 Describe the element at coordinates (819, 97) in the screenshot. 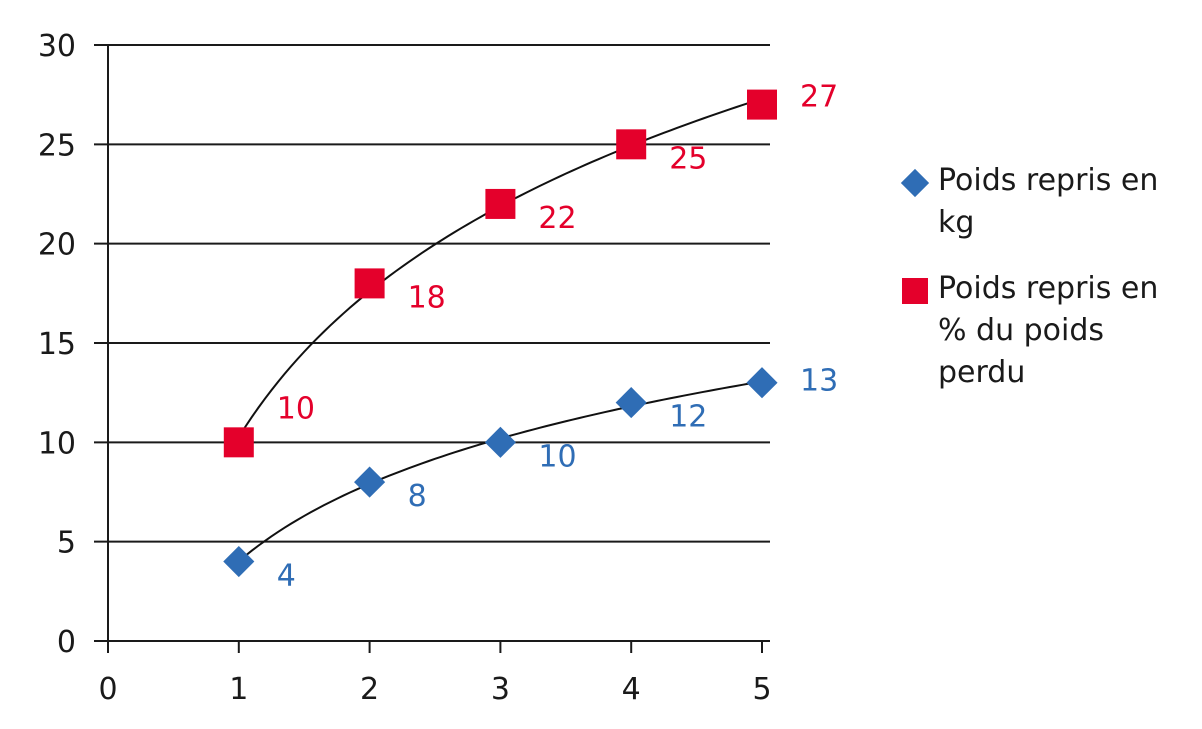

I see `data-label: 27` at that location.